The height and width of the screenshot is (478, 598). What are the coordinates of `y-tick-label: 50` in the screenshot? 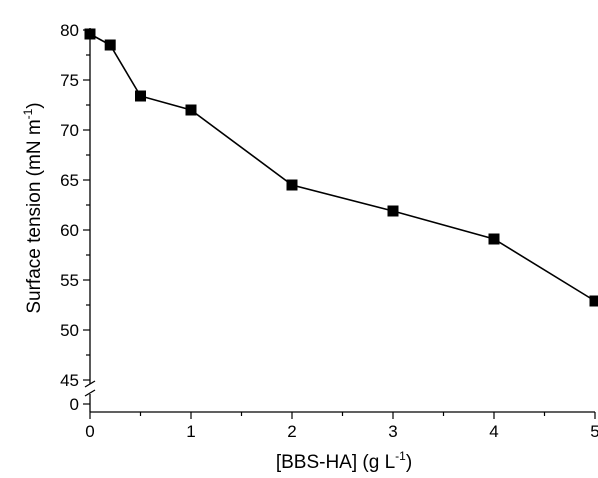 It's located at (69, 330).